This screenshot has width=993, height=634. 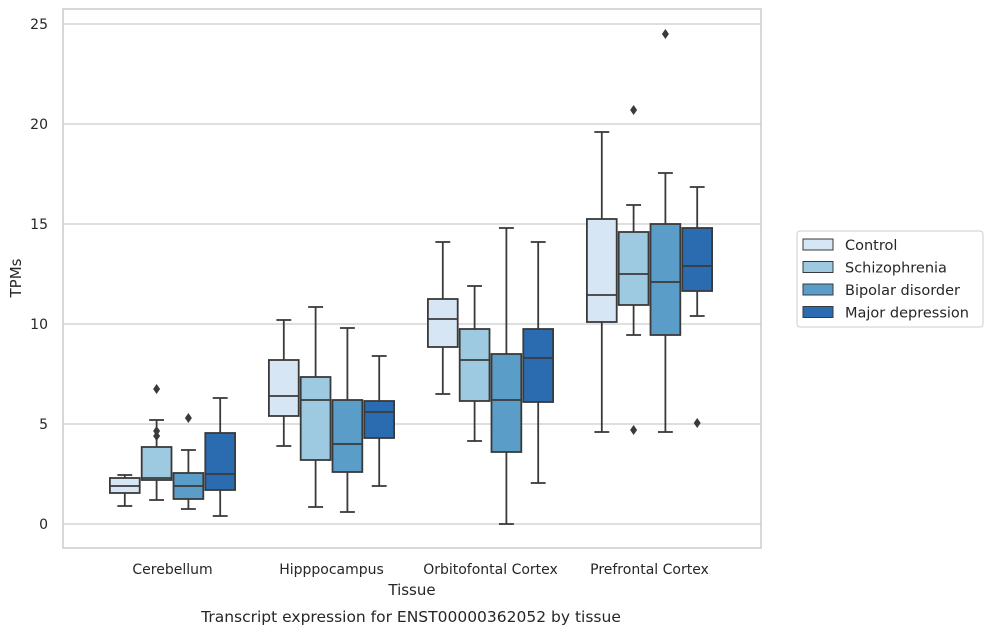 What do you see at coordinates (39, 25) in the screenshot?
I see `y-tick-label: 25` at bounding box center [39, 25].